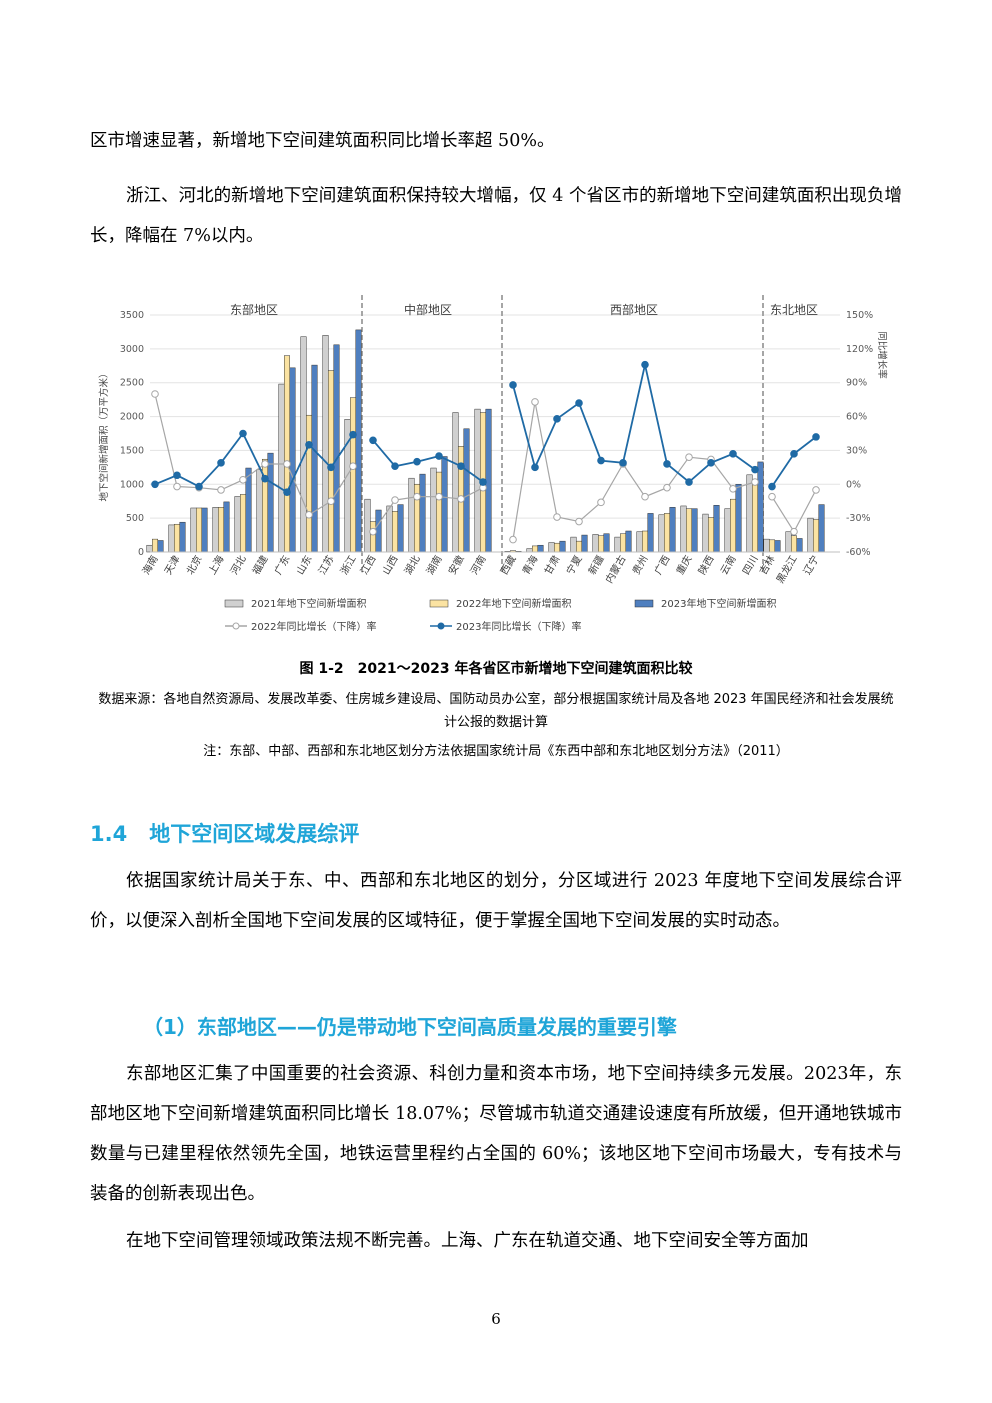 This screenshot has height=1403, width=992. Describe the element at coordinates (132, 417) in the screenshot. I see `y-tick-label: 2000` at that location.